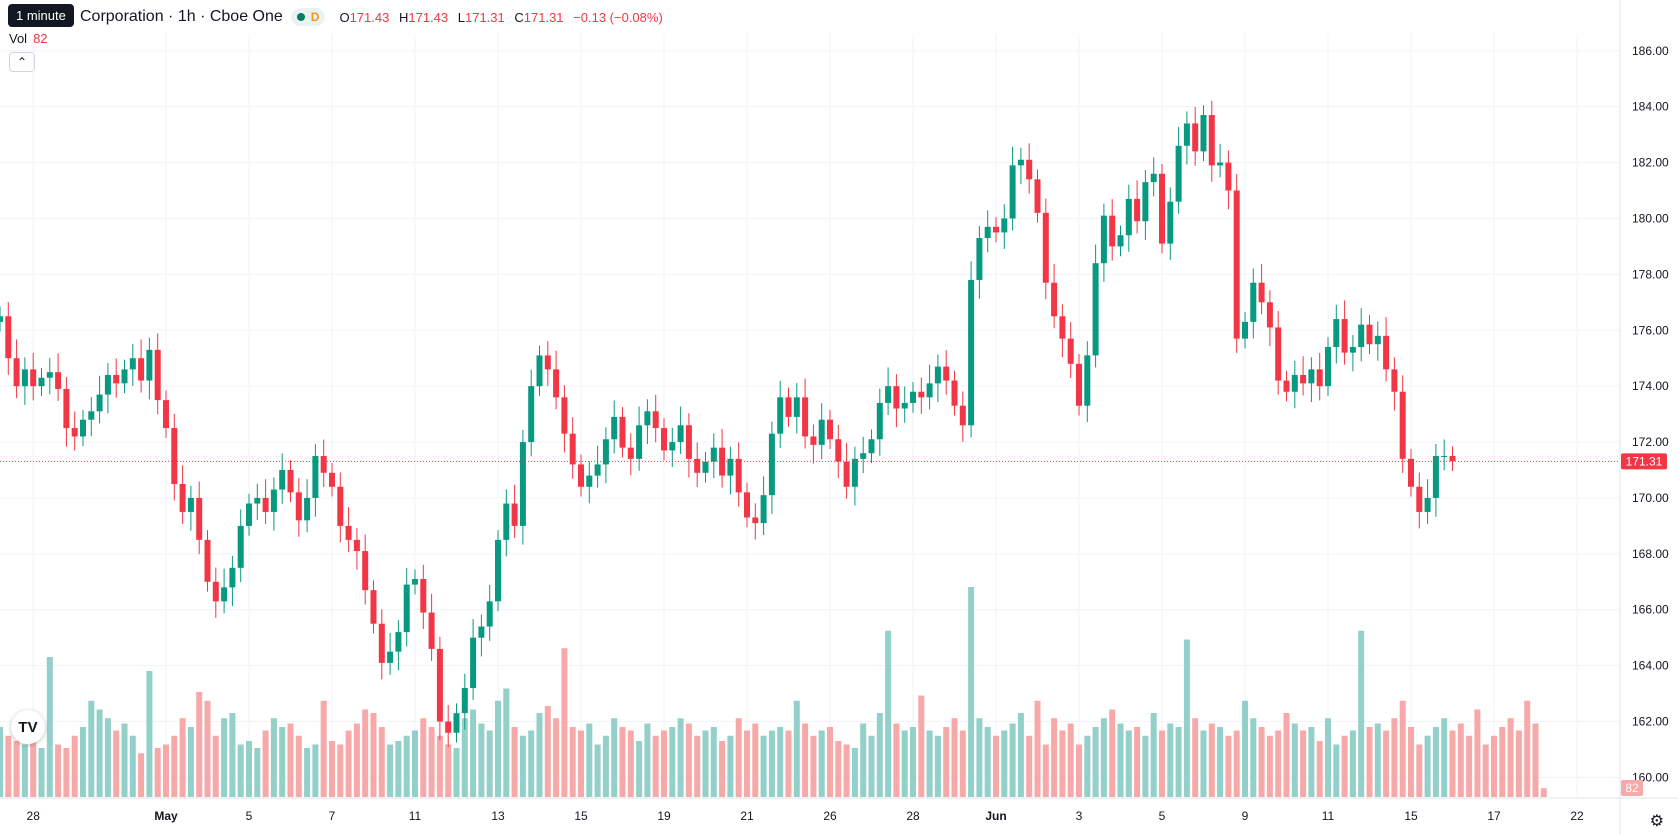 This screenshot has width=1678, height=835. Describe the element at coordinates (403, 17) in the screenshot. I see `high-label: H` at that location.